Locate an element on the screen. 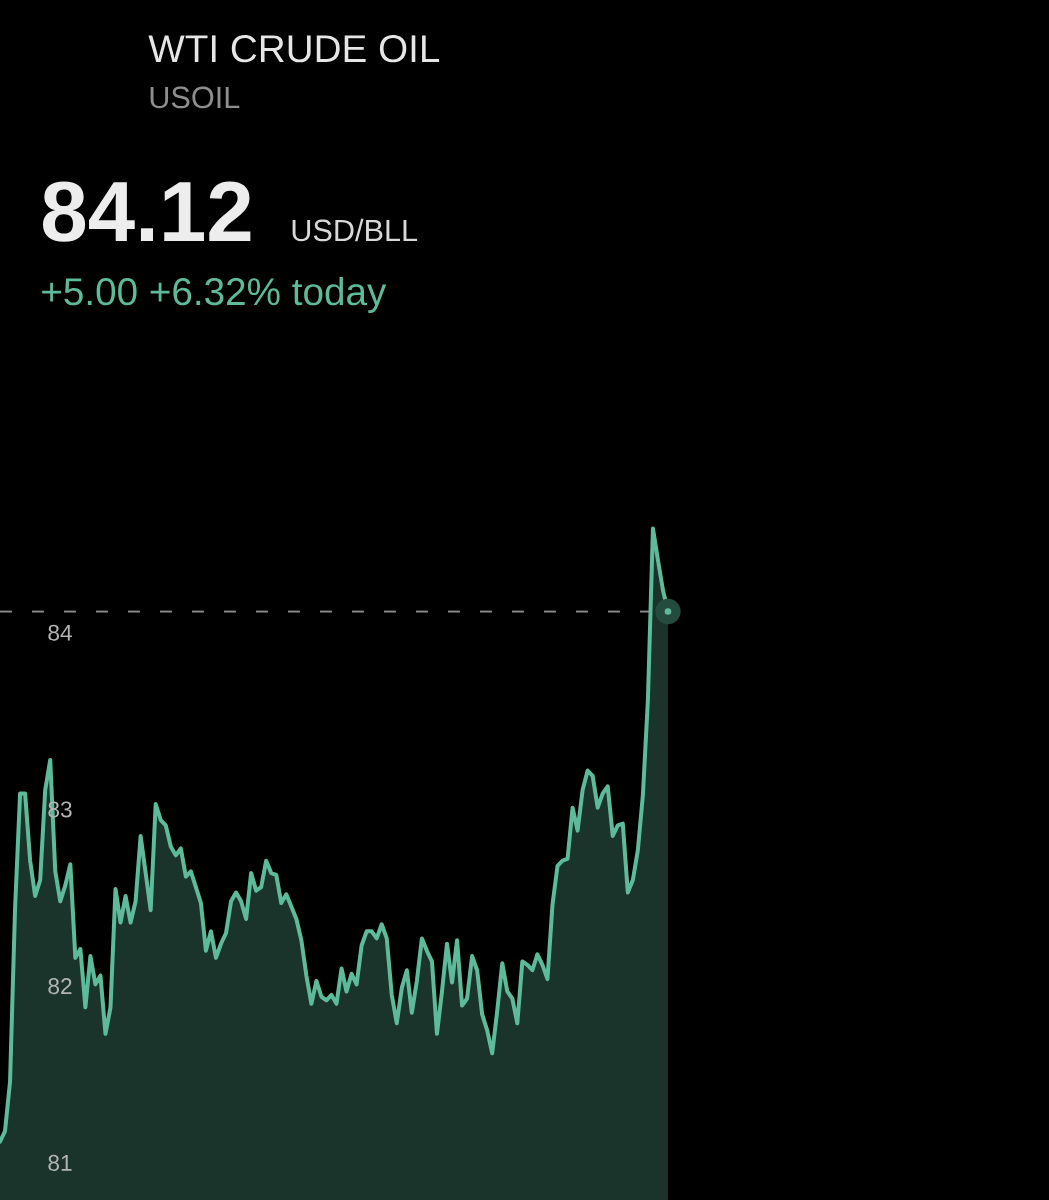 The image size is (1049, 1200). annotation: +5.00 +6.32% today is located at coordinates (214, 295).